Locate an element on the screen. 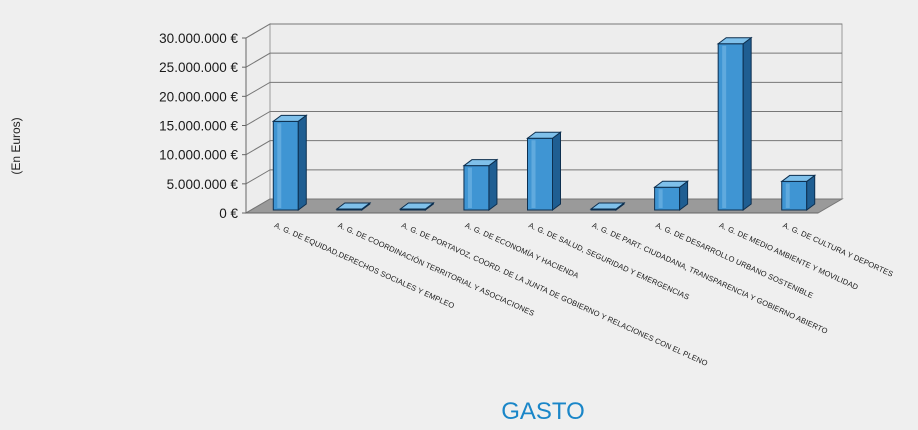 Image resolution: width=918 pixels, height=430 pixels. y-tick-label: 0 € is located at coordinates (228, 213).